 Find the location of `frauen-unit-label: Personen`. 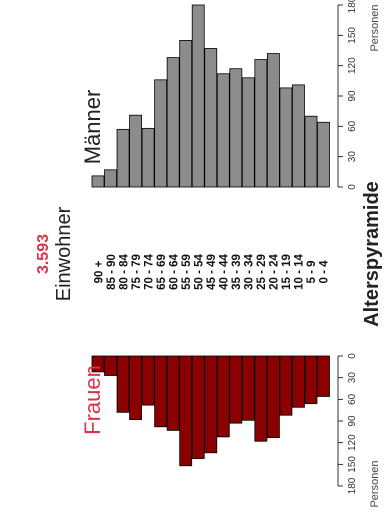

frauen-unit-label: Personen is located at coordinates (375, 483).